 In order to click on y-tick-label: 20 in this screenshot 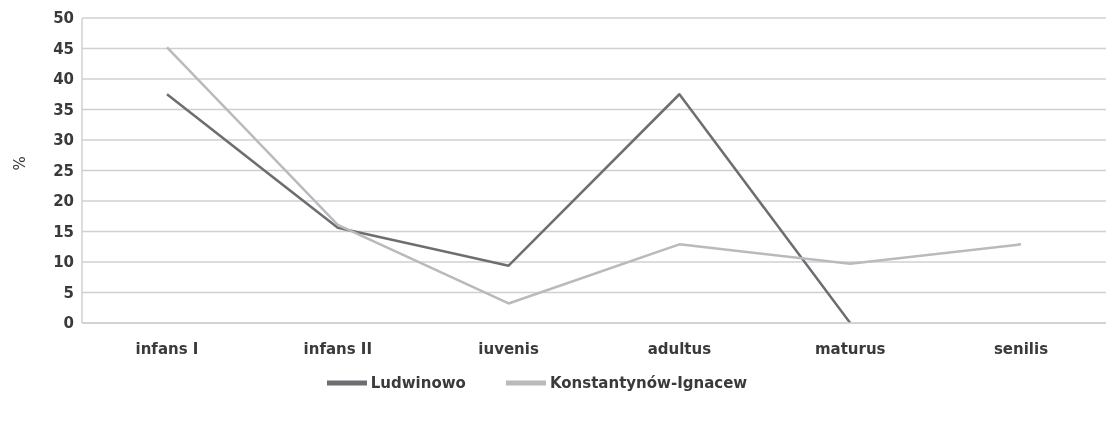, I will do `click(63, 201)`.